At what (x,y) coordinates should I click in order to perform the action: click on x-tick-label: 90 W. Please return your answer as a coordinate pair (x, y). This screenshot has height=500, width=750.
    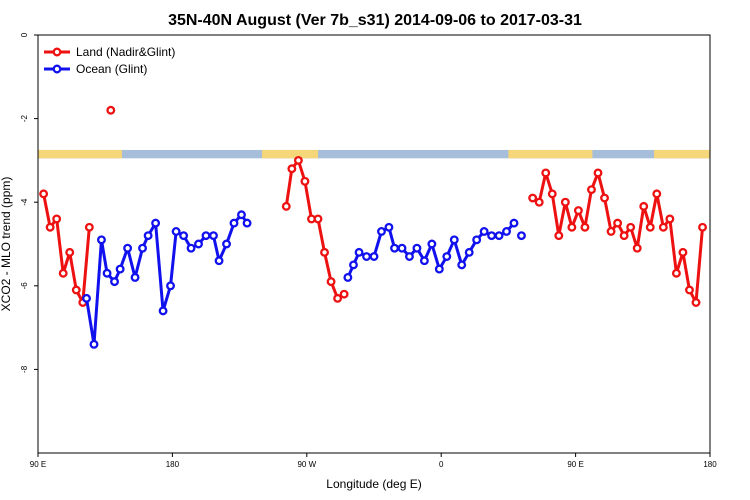
    Looking at the image, I should click on (306, 464).